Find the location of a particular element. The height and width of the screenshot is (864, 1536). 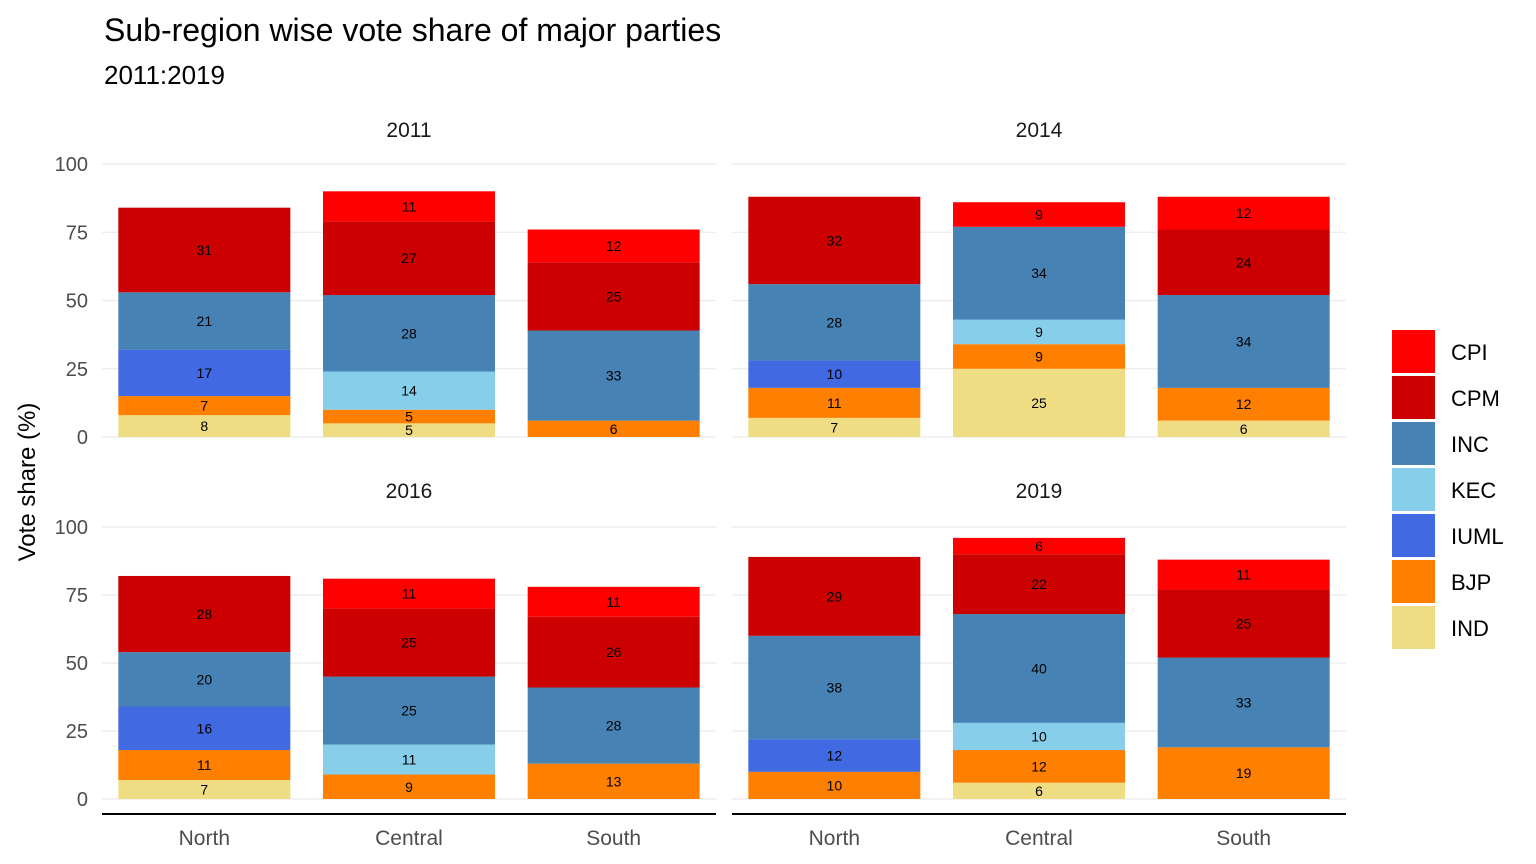

data-label: 19 is located at coordinates (1244, 773).